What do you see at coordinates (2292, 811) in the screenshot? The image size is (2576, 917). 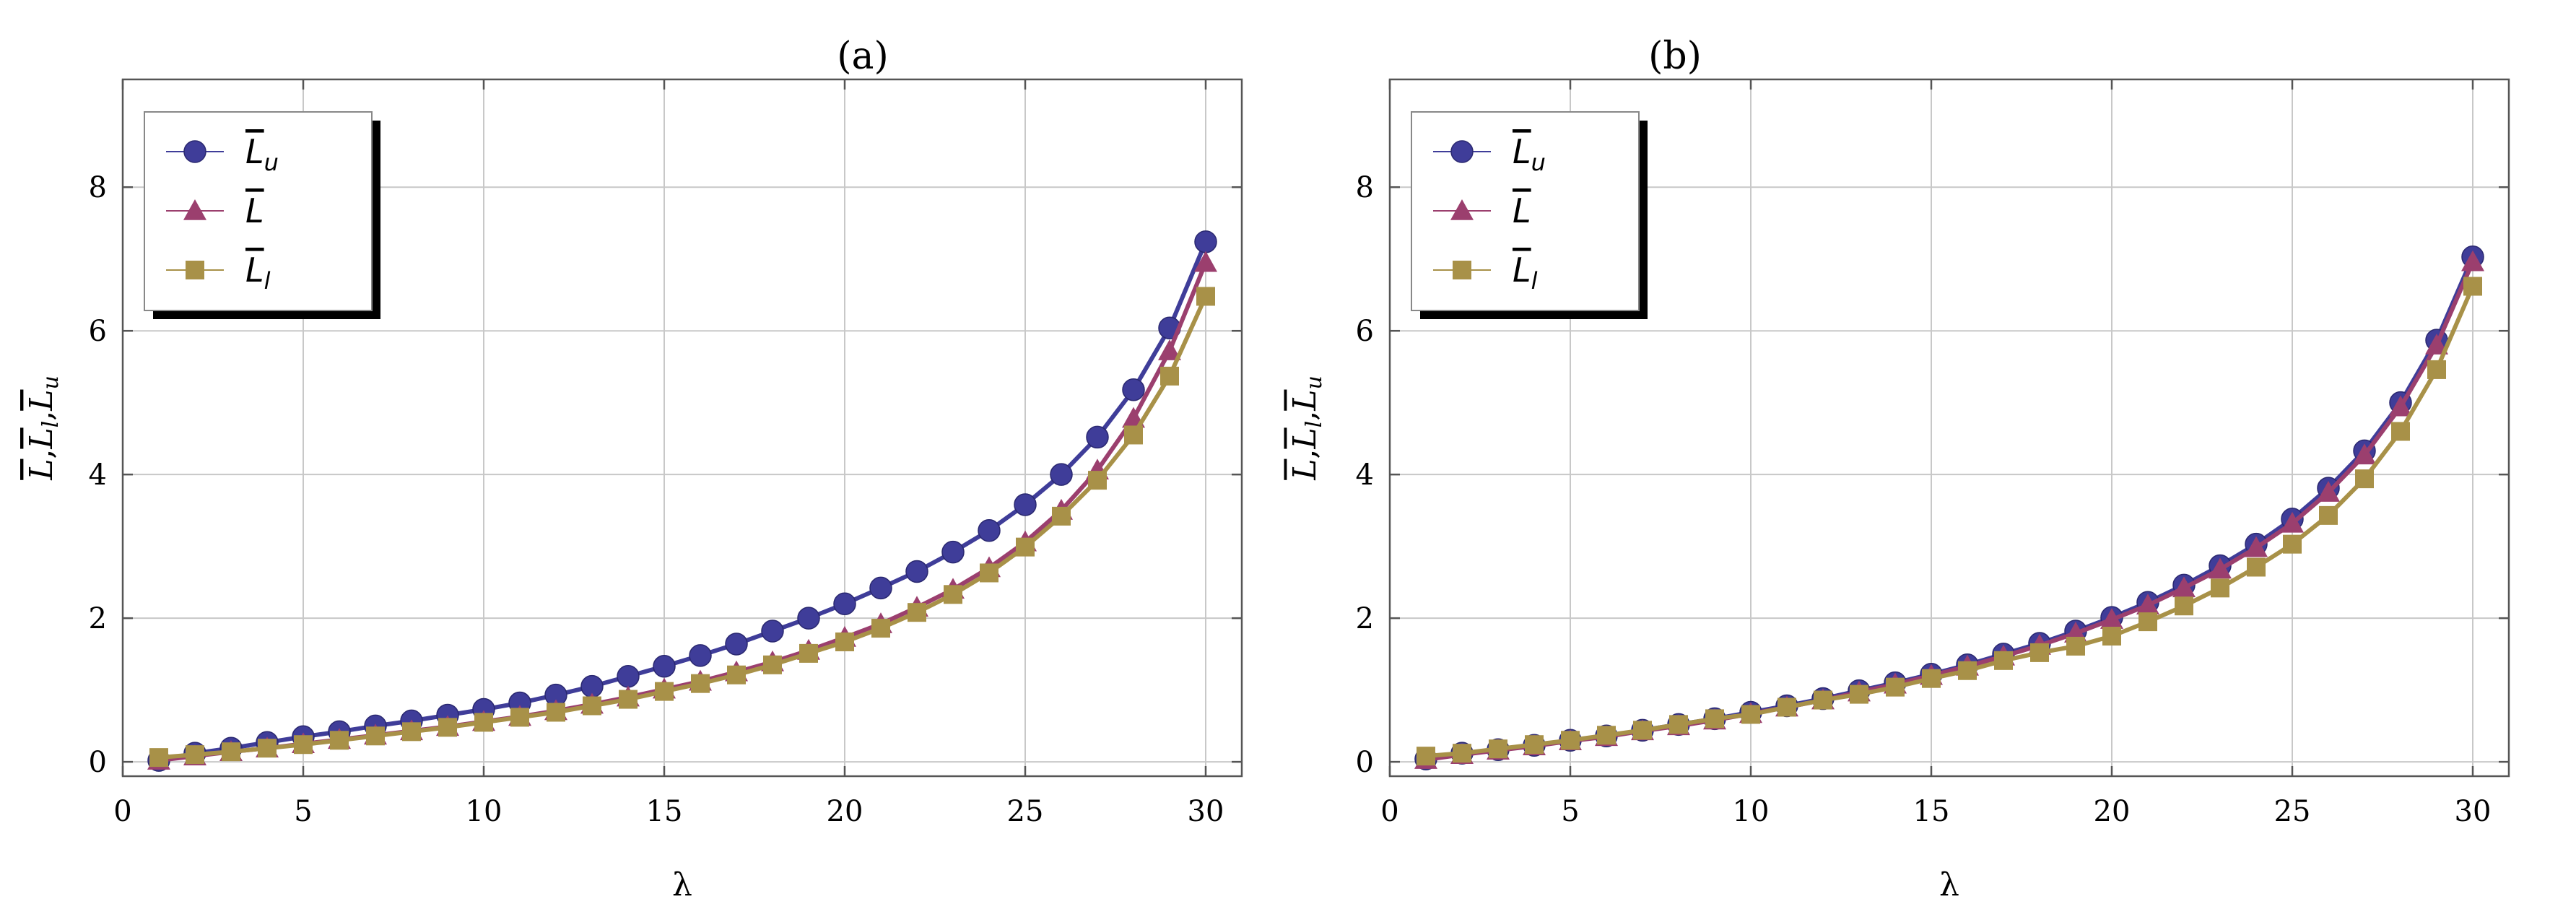 I see `x-tick-label: 25` at bounding box center [2292, 811].